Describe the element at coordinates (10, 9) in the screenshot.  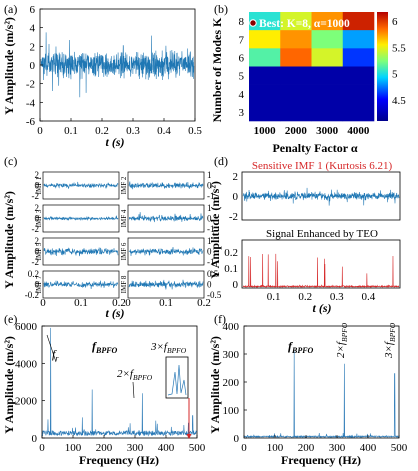
I see `panel-a-label: (a)` at that location.